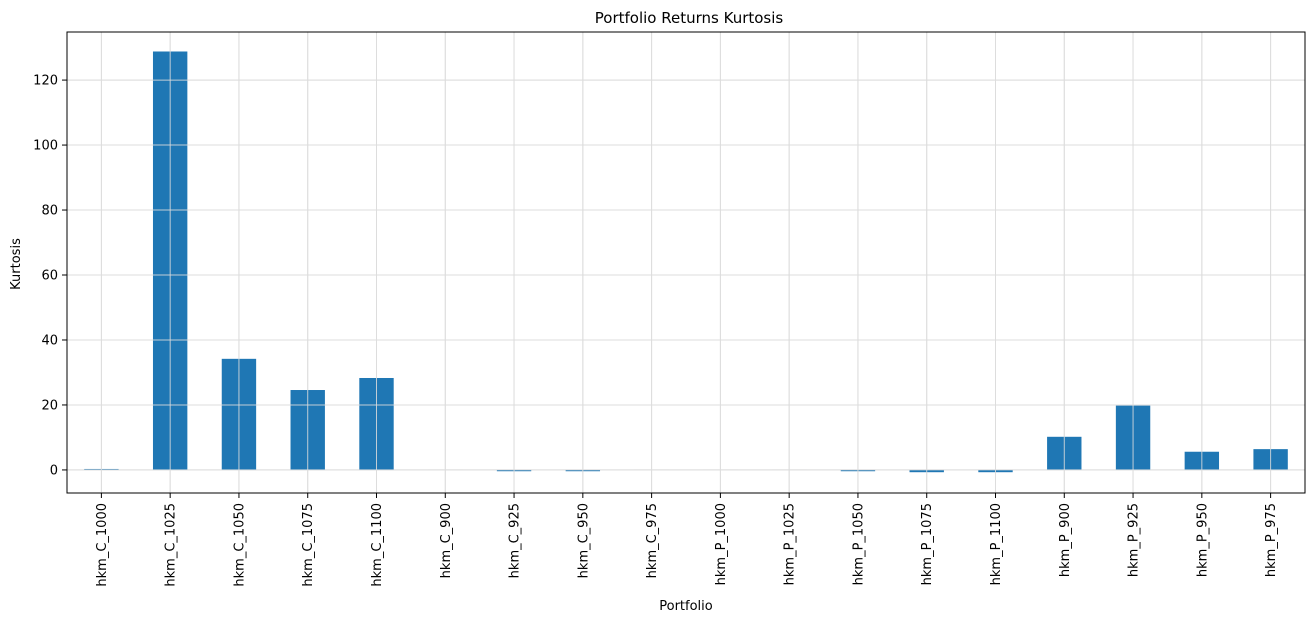 Image resolution: width=1315 pixels, height=622 pixels. I want to click on x-tick-label: hkm_C_1100, so click(377, 545).